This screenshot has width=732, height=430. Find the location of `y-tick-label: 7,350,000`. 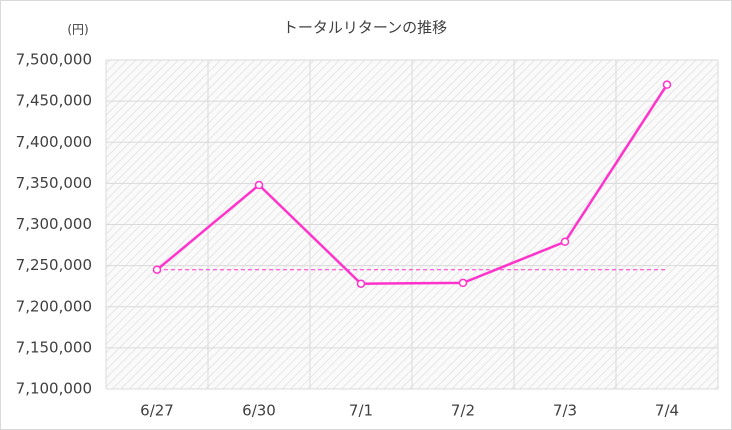

y-tick-label: 7,350,000 is located at coordinates (54, 183).